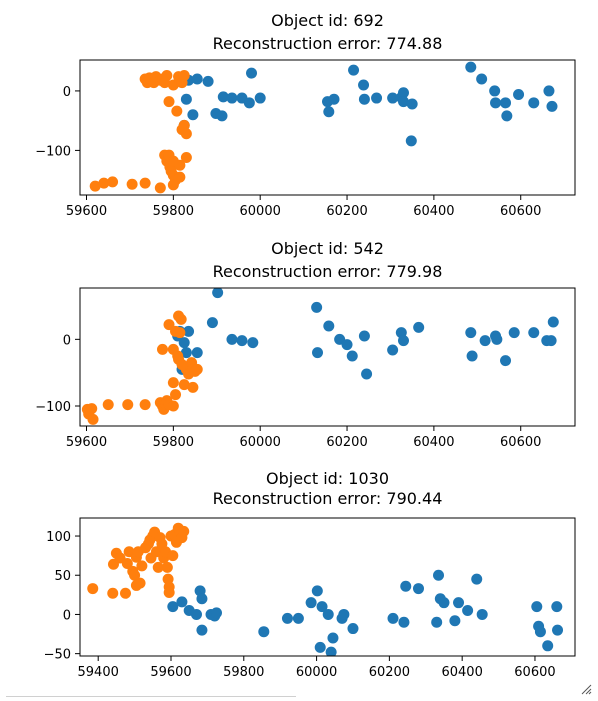  Describe the element at coordinates (327, 20) in the screenshot. I see `chart-title-line-1: Object id: 692` at that location.